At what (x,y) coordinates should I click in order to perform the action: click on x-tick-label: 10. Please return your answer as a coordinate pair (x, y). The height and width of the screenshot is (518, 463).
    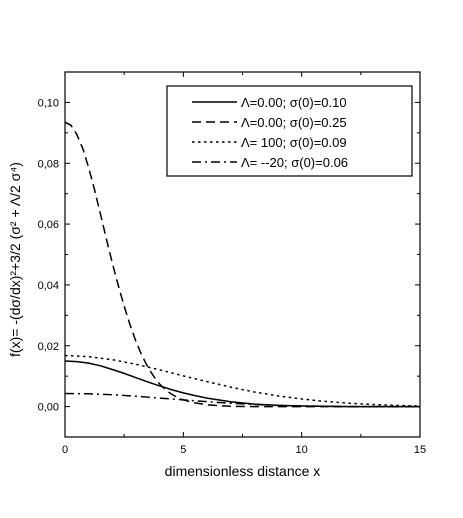
    Looking at the image, I should click on (302, 450).